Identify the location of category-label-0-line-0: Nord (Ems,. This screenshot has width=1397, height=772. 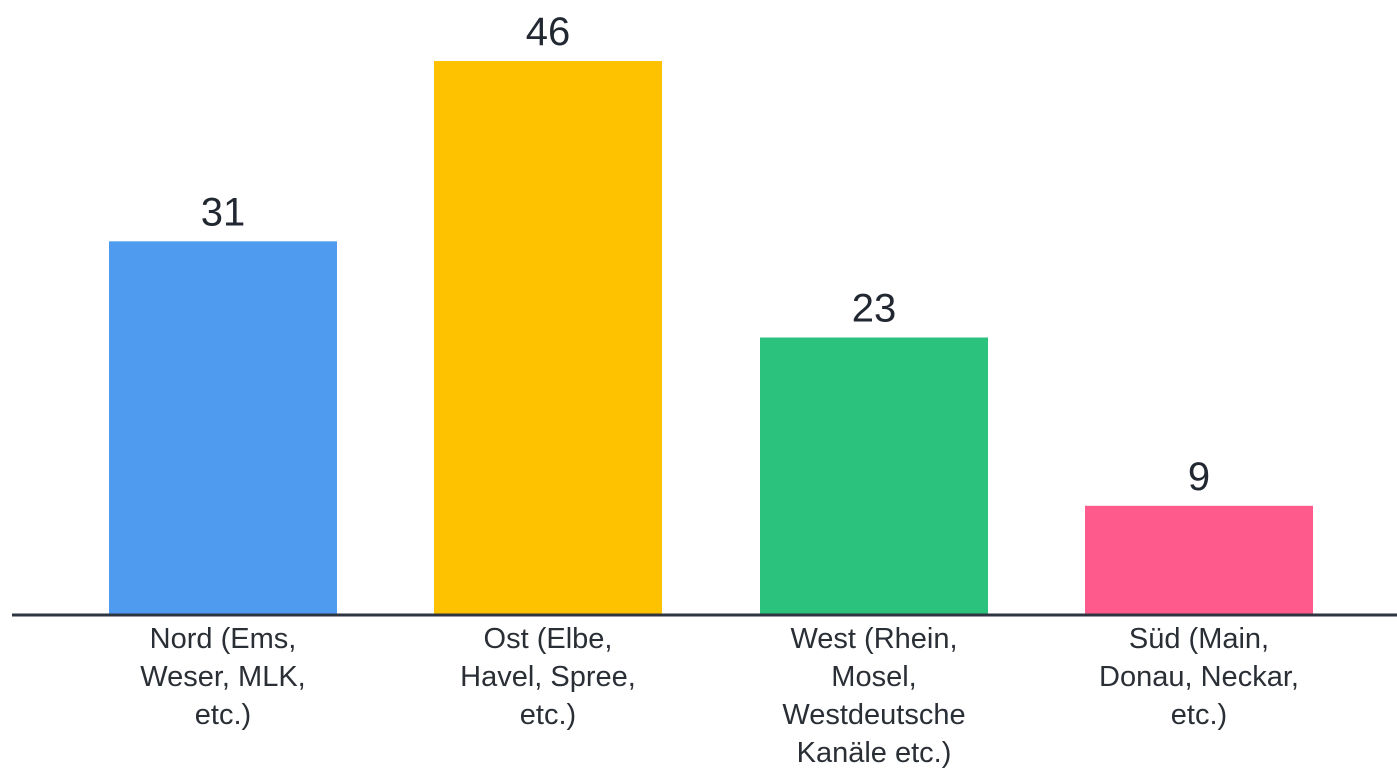
(223, 639).